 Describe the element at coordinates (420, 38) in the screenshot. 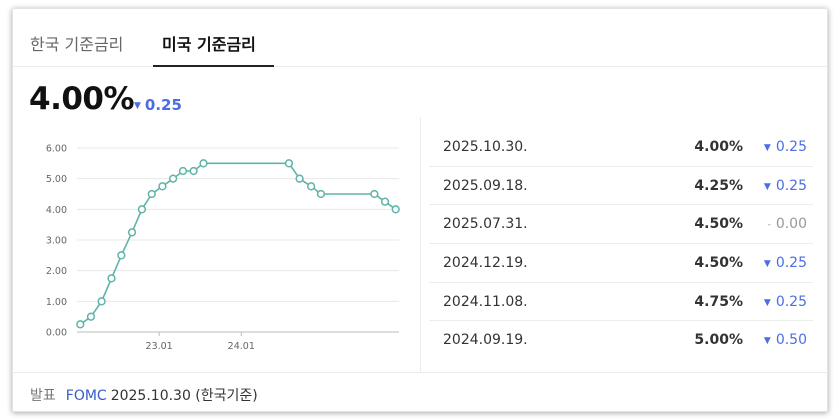

I see `rate-tabs: 한국 기준금리 미국 기준금리` at that location.